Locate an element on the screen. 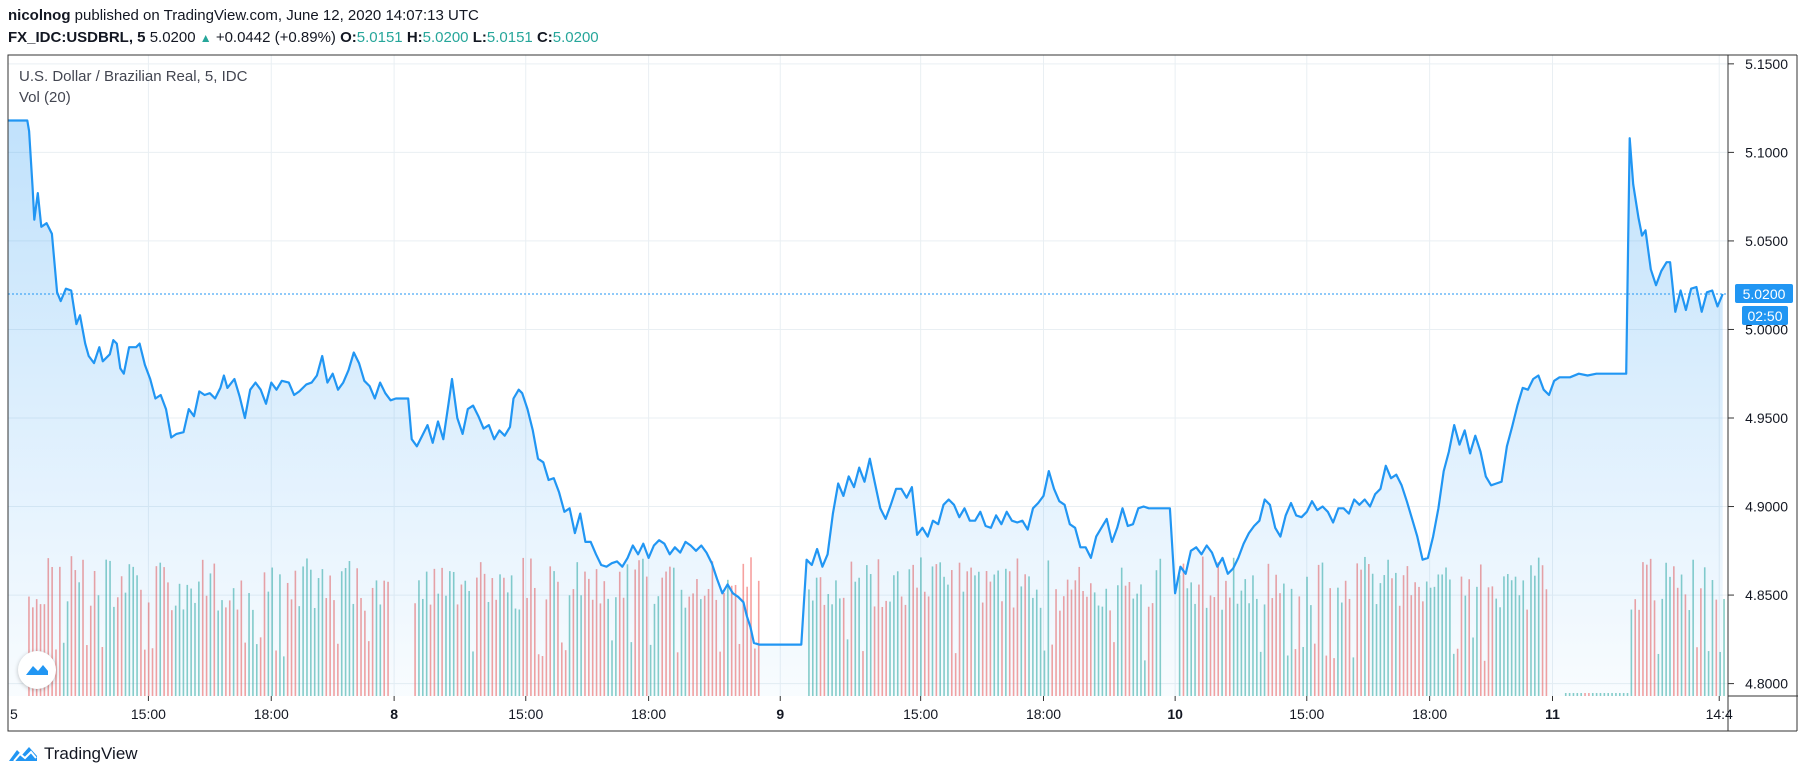  time-tick-label: 10 is located at coordinates (1175, 714).